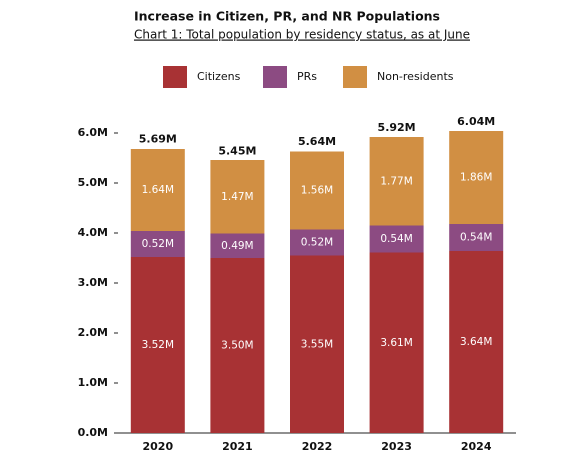 The width and height of the screenshot is (574, 462). Describe the element at coordinates (237, 446) in the screenshot. I see `x-tick-label: 2021` at that location.